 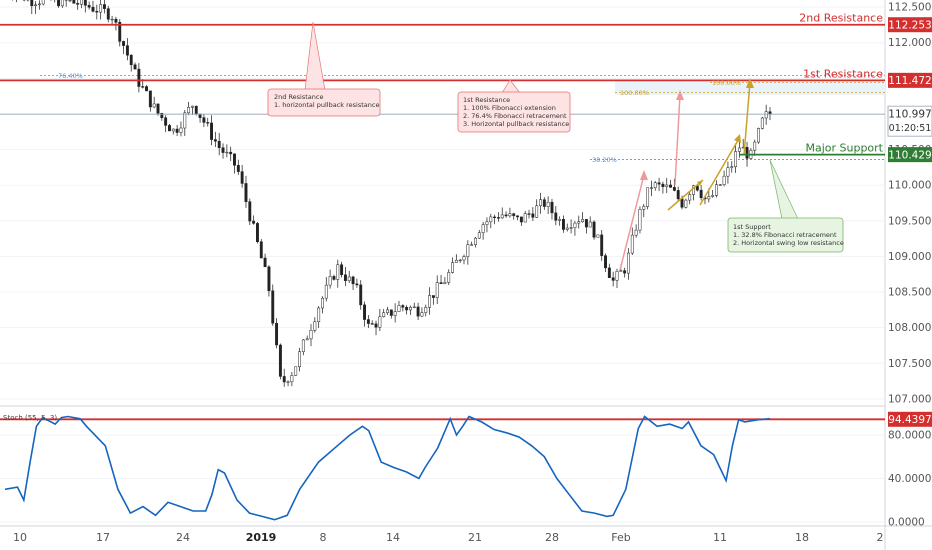 I want to click on x-tick-label: 11, so click(x=720, y=537).